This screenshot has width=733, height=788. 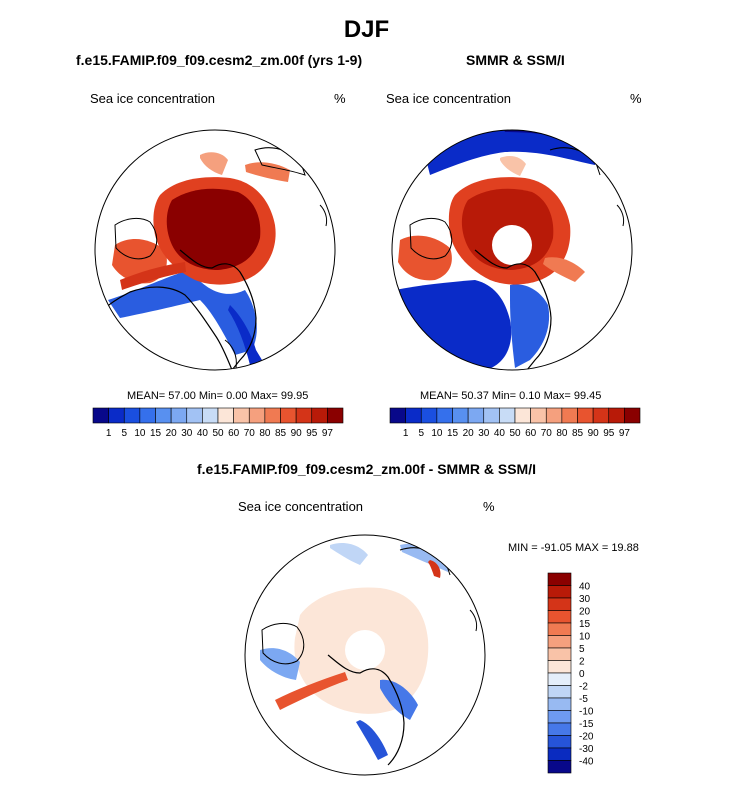 What do you see at coordinates (182, 312) in the screenshot?
I see `left-ice-atlantic-blue` at bounding box center [182, 312].